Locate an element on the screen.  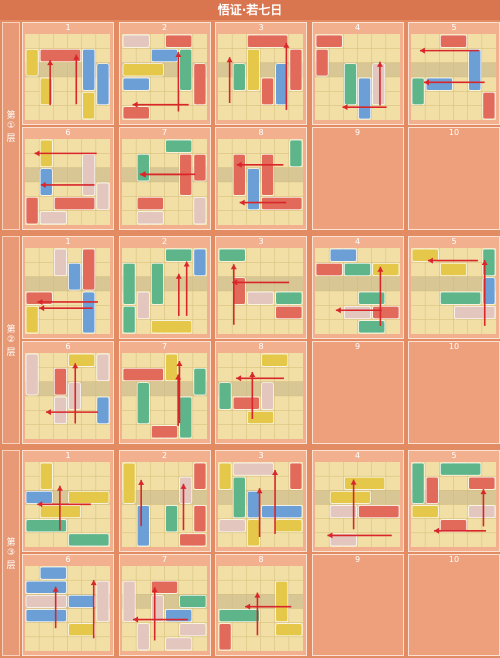
puzzle-number: 10 is located at coordinates (454, 346).